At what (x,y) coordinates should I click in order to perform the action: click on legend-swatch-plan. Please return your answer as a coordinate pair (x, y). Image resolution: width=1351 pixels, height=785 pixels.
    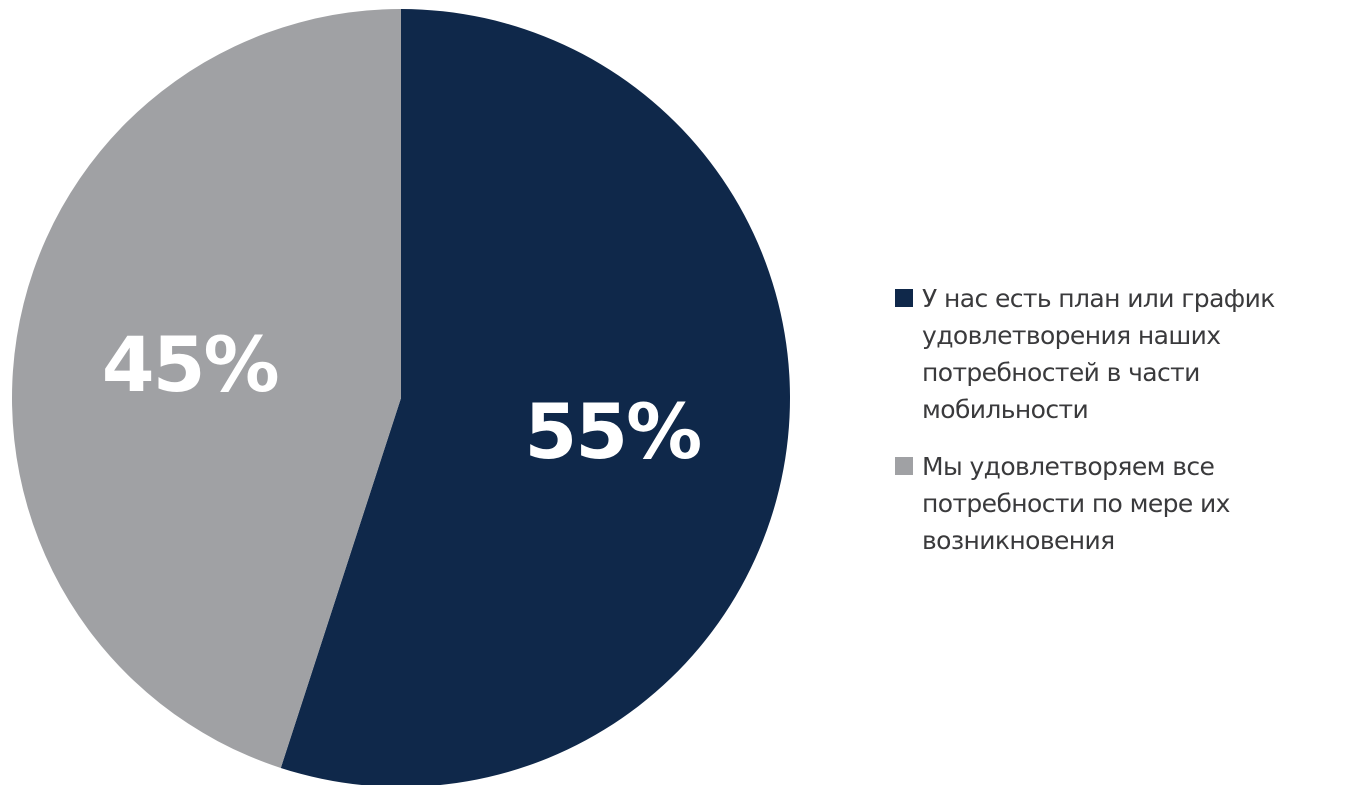
    Looking at the image, I should click on (904, 298).